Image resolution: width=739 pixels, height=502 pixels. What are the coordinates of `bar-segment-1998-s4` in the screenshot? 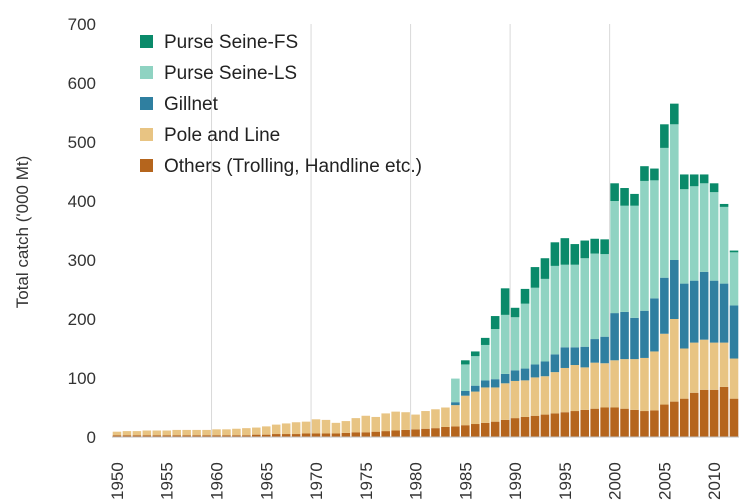 It's located at (594, 246).